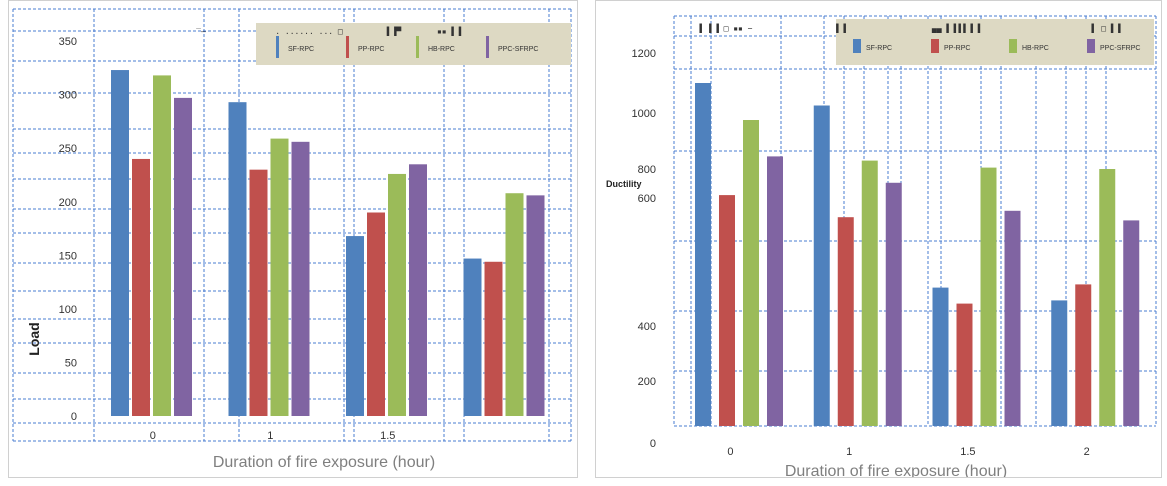 The image size is (1167, 486). Describe the element at coordinates (644, 54) in the screenshot. I see `y-tick-label: 1200` at that location.